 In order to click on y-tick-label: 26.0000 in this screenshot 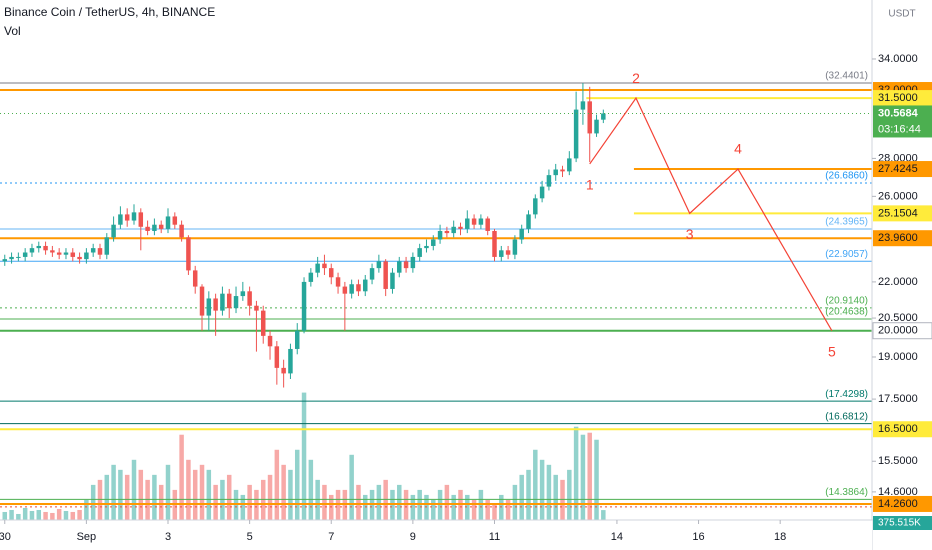, I will do `click(898, 196)`.